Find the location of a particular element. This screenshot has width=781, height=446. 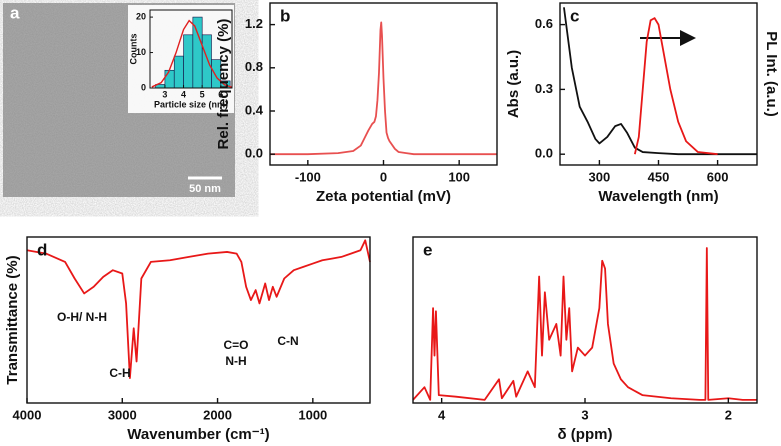

x-tick-label: -100 is located at coordinates (308, 176).